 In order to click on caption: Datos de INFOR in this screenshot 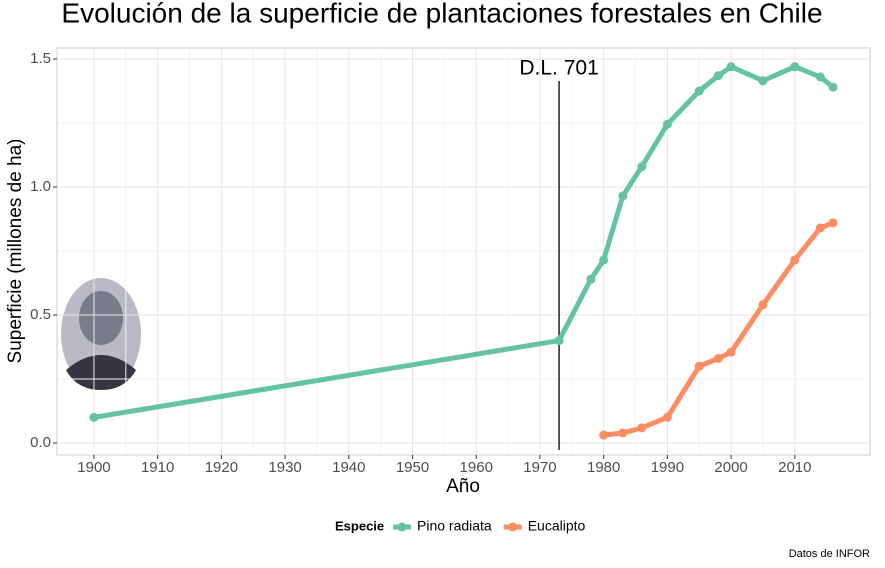, I will do `click(829, 554)`.